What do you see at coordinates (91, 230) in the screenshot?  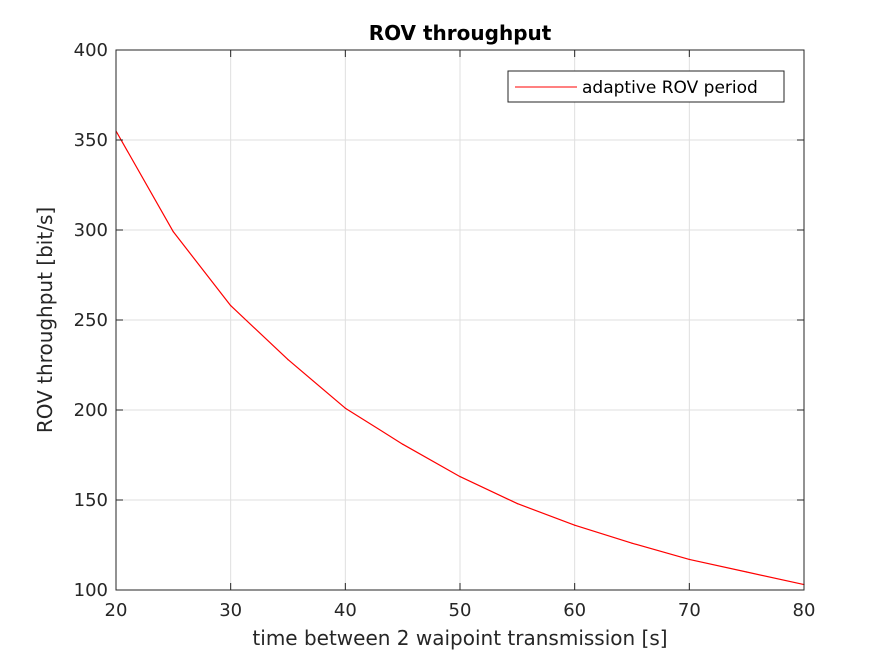 I see `y-tick-label: 300` at bounding box center [91, 230].